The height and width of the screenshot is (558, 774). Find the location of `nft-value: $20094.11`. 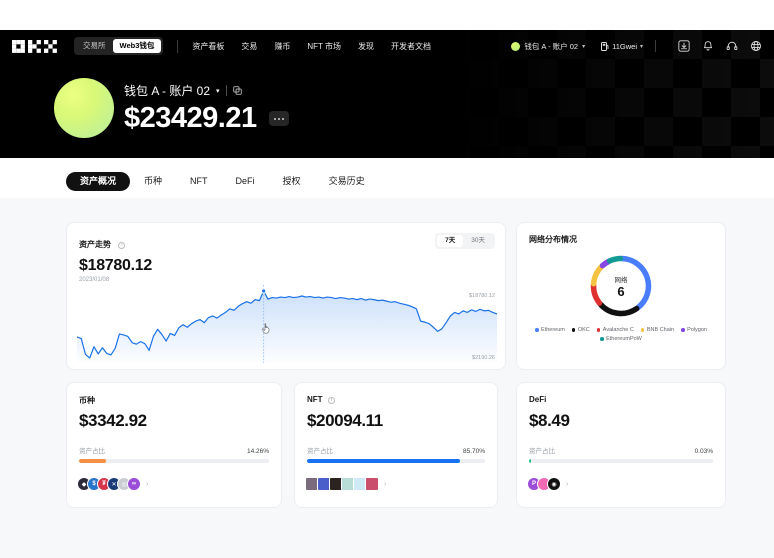

nft-value: $20094.11 is located at coordinates (345, 420).